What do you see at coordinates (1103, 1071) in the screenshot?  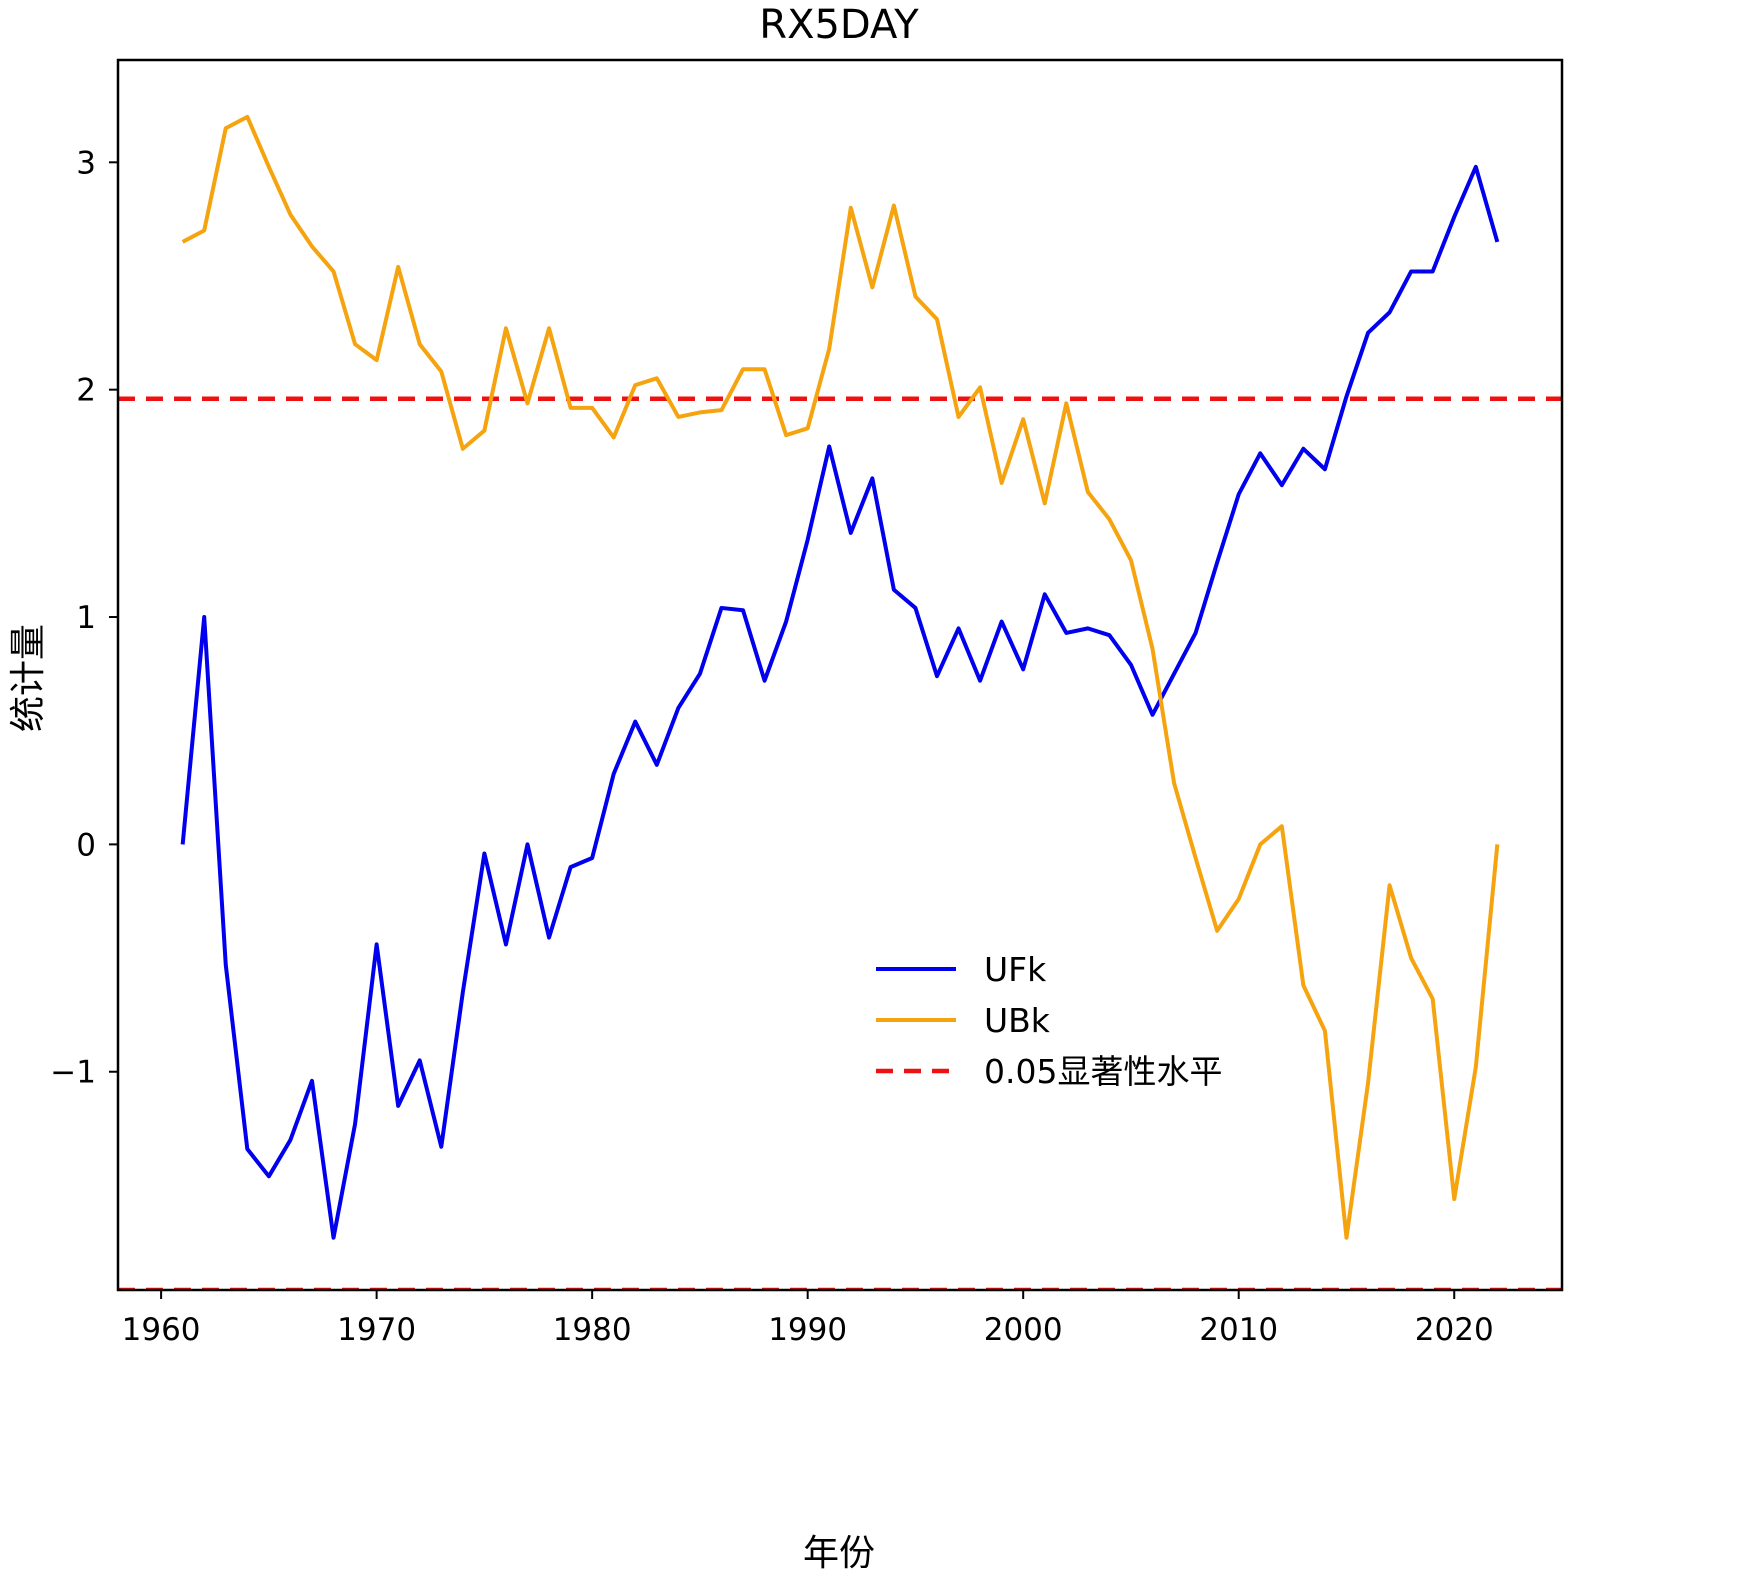 I see `legend-label-significance: 0.05显著性水平` at bounding box center [1103, 1071].